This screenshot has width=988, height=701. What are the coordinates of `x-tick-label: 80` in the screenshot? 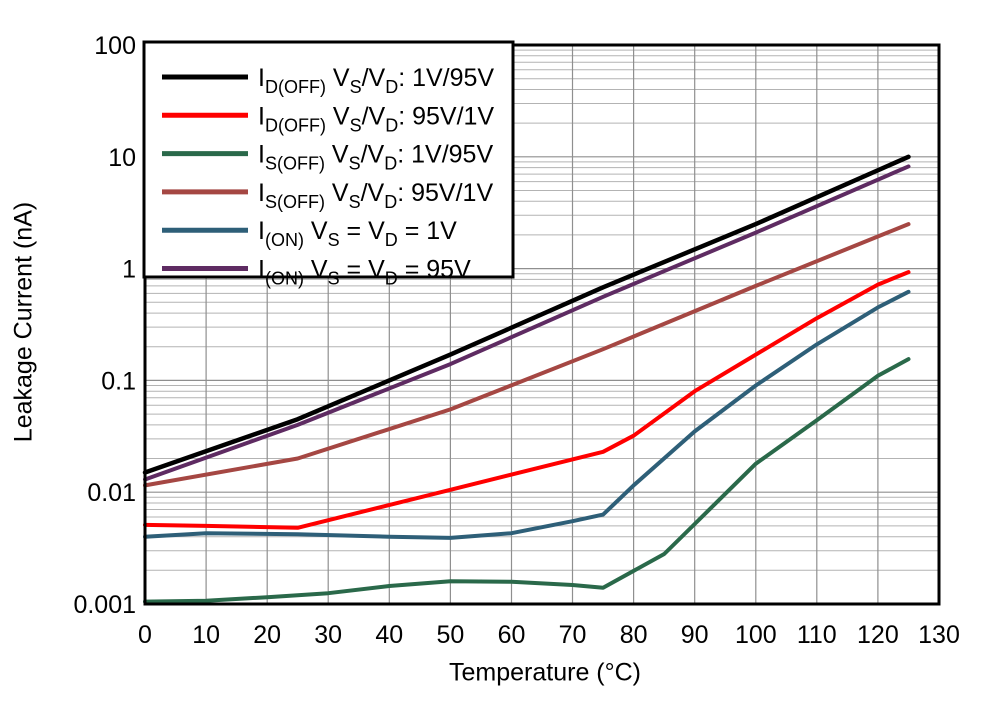 It's located at (634, 635).